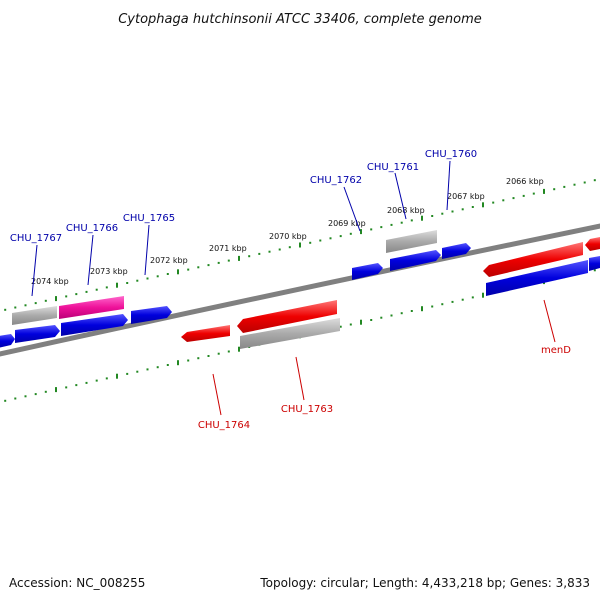 This screenshot has width=600, height=600. Describe the element at coordinates (336, 180) in the screenshot. I see `label-chu-1762: CHU_1762` at that location.